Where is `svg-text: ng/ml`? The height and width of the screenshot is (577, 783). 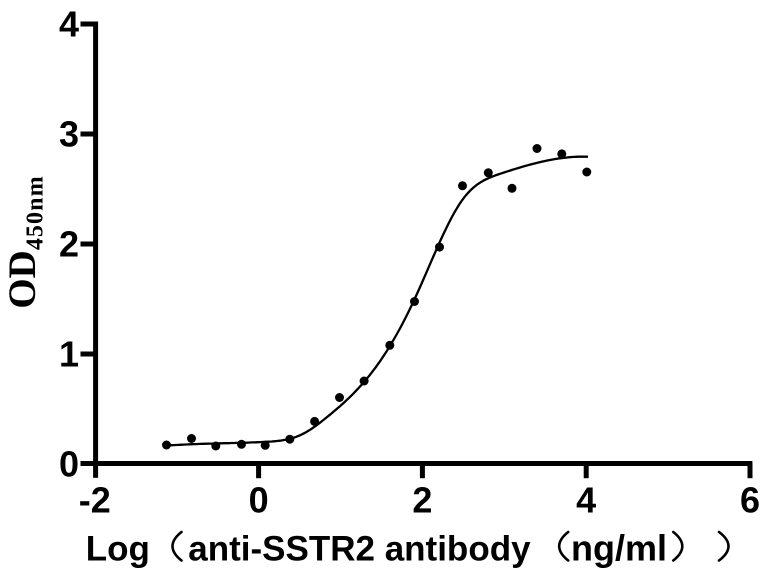 svg-text: ng/ml is located at coordinates (619, 548).